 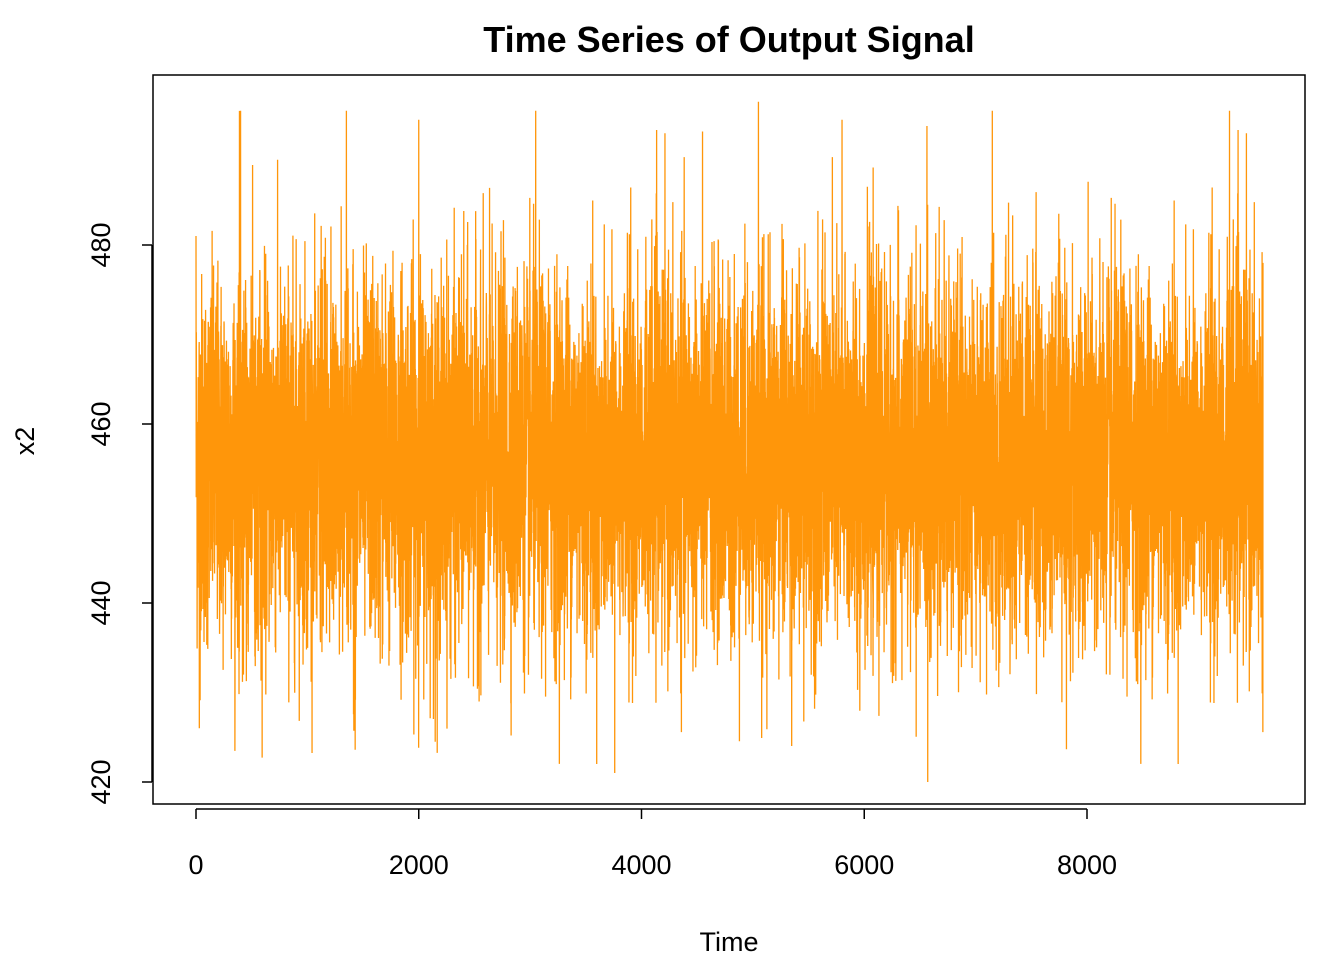 I want to click on y-tick-label: 480, so click(x=101, y=244).